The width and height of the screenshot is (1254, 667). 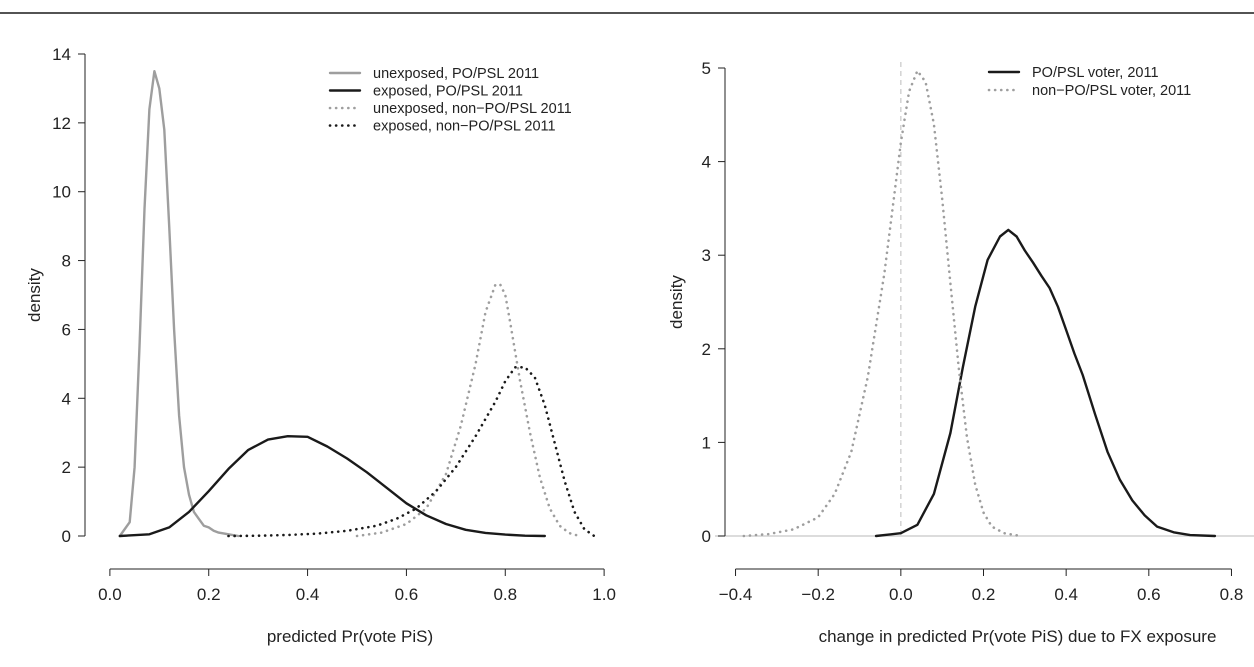 What do you see at coordinates (1095, 73) in the screenshot?
I see `legend-label: PO/PSL voter, 2011` at bounding box center [1095, 73].